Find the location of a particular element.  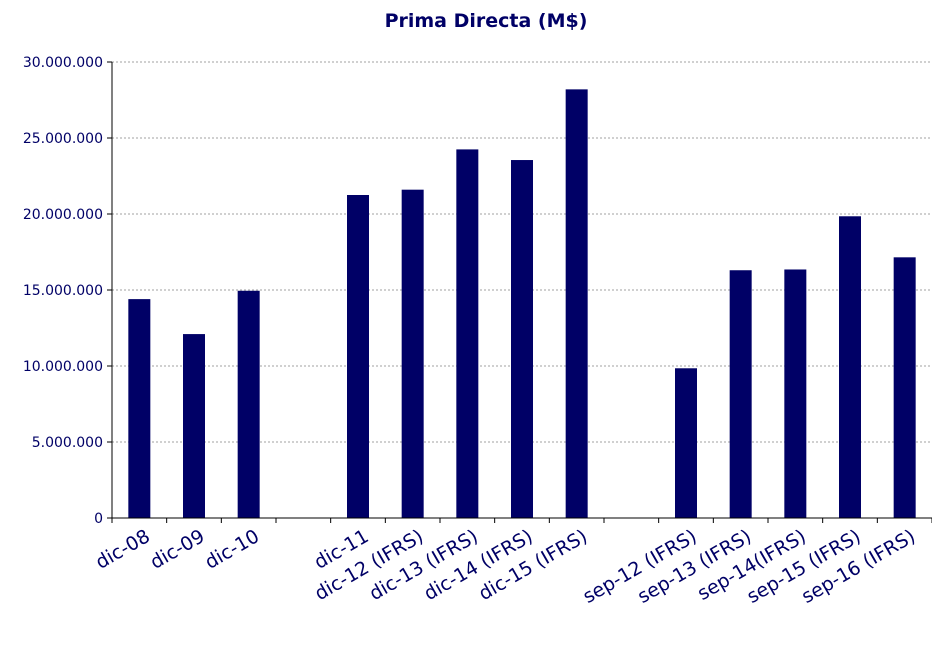

x-tick-label: dic-09 is located at coordinates (178, 549).